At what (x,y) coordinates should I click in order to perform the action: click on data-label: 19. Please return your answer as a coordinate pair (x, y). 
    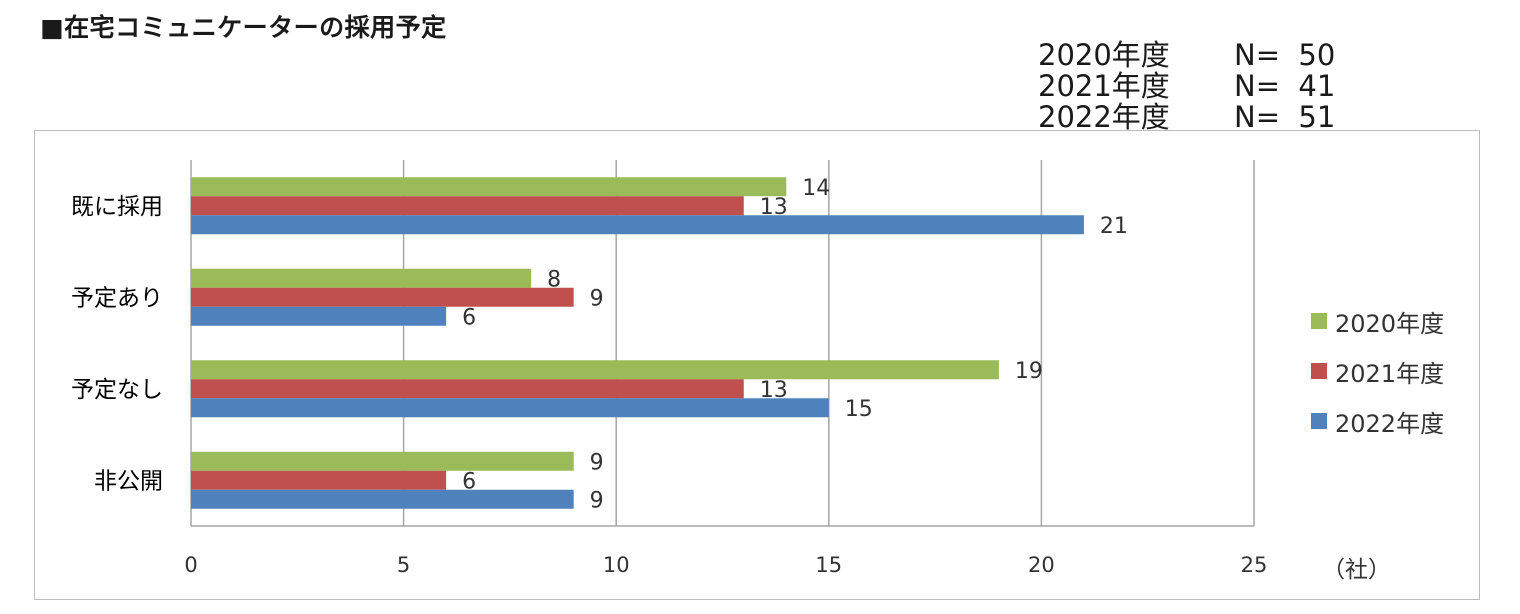
    Looking at the image, I should click on (1029, 371).